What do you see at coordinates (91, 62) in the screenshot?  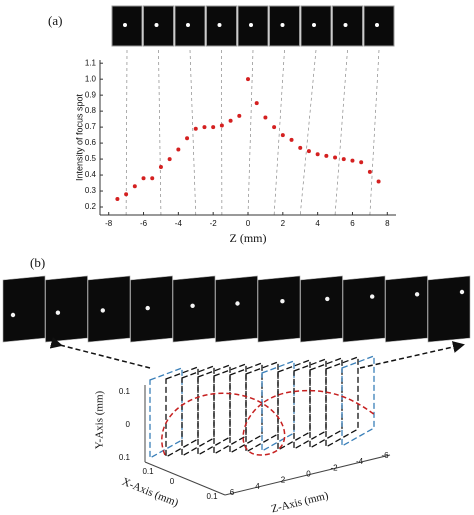 I see `y-tick-label: 1.1` at bounding box center [91, 62].